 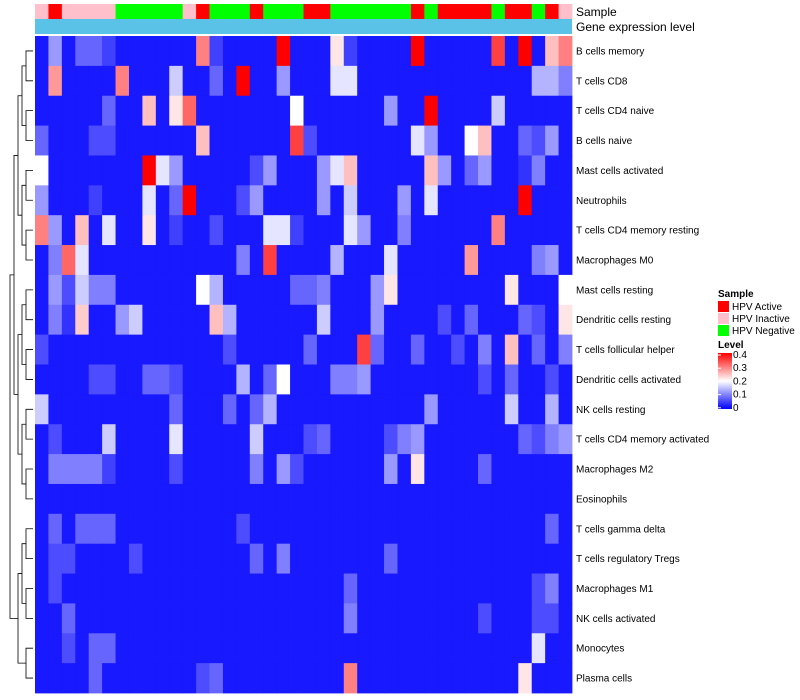 What do you see at coordinates (610, 410) in the screenshot?
I see `row-label: NK cells resting` at bounding box center [610, 410].